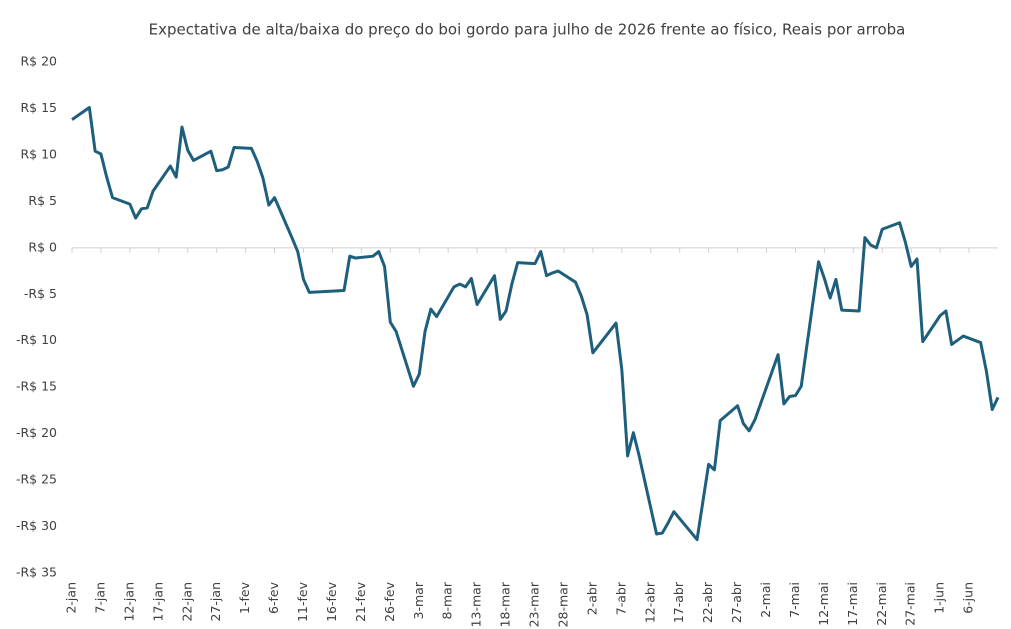 The height and width of the screenshot is (629, 1011). Describe the element at coordinates (302, 601) in the screenshot. I see `x-tick-label: 11-fev` at that location.